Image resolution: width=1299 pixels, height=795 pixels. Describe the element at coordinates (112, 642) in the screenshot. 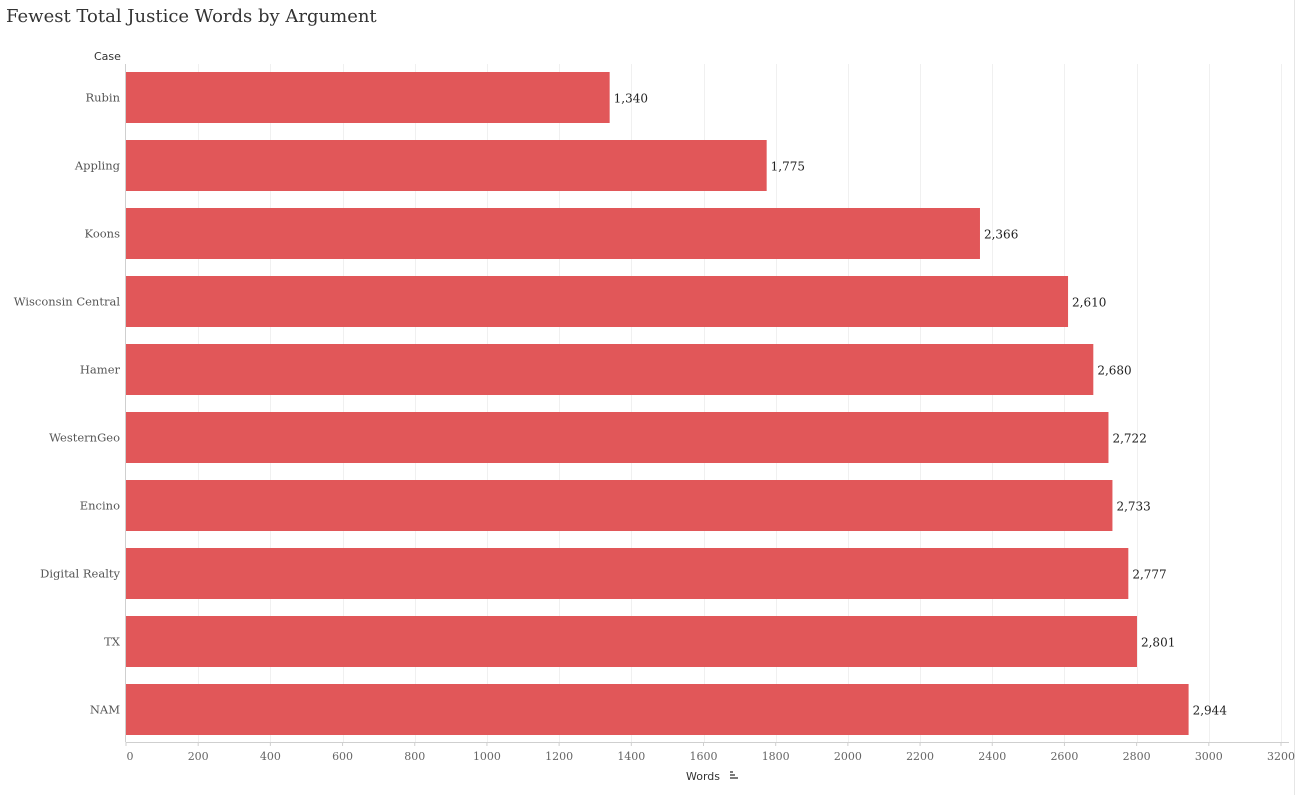

I see `category-label: TX` at that location.